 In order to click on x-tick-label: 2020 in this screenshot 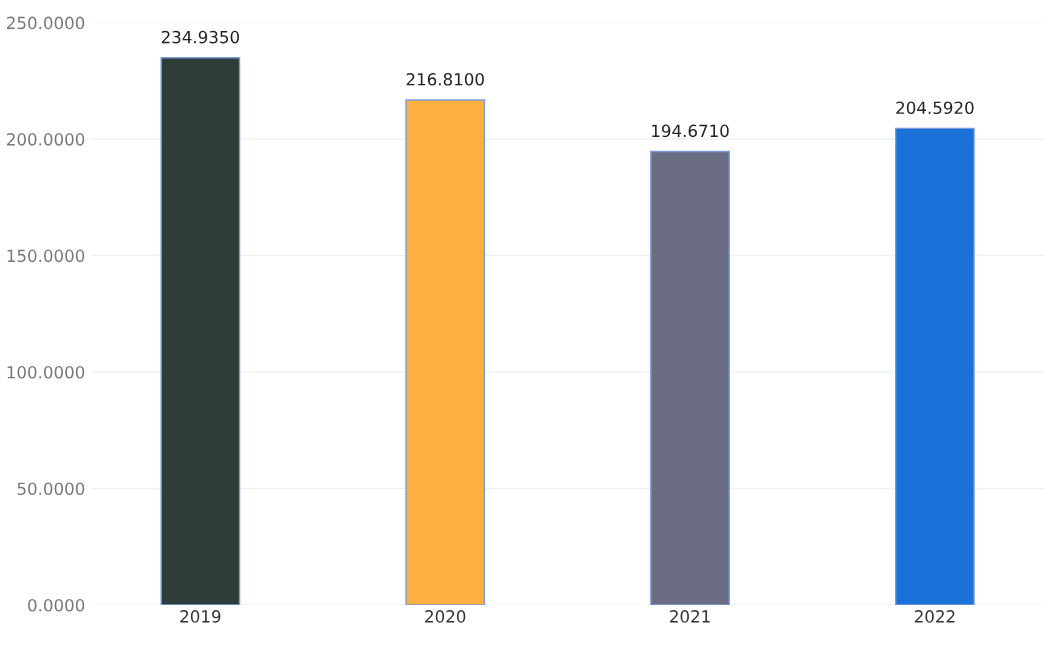, I will do `click(445, 616)`.